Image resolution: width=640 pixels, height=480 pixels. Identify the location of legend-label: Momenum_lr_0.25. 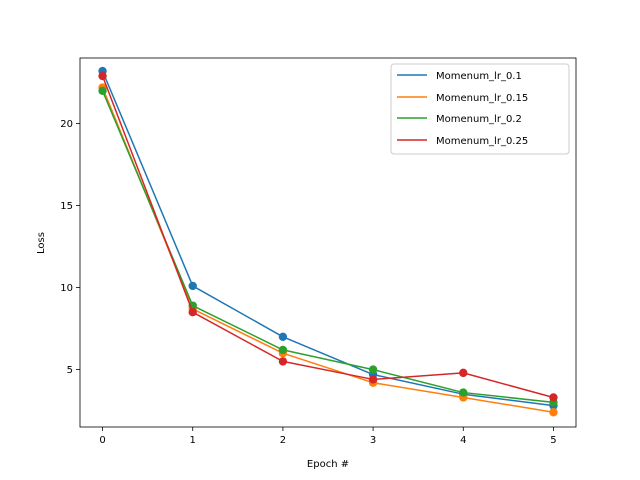
(482, 141).